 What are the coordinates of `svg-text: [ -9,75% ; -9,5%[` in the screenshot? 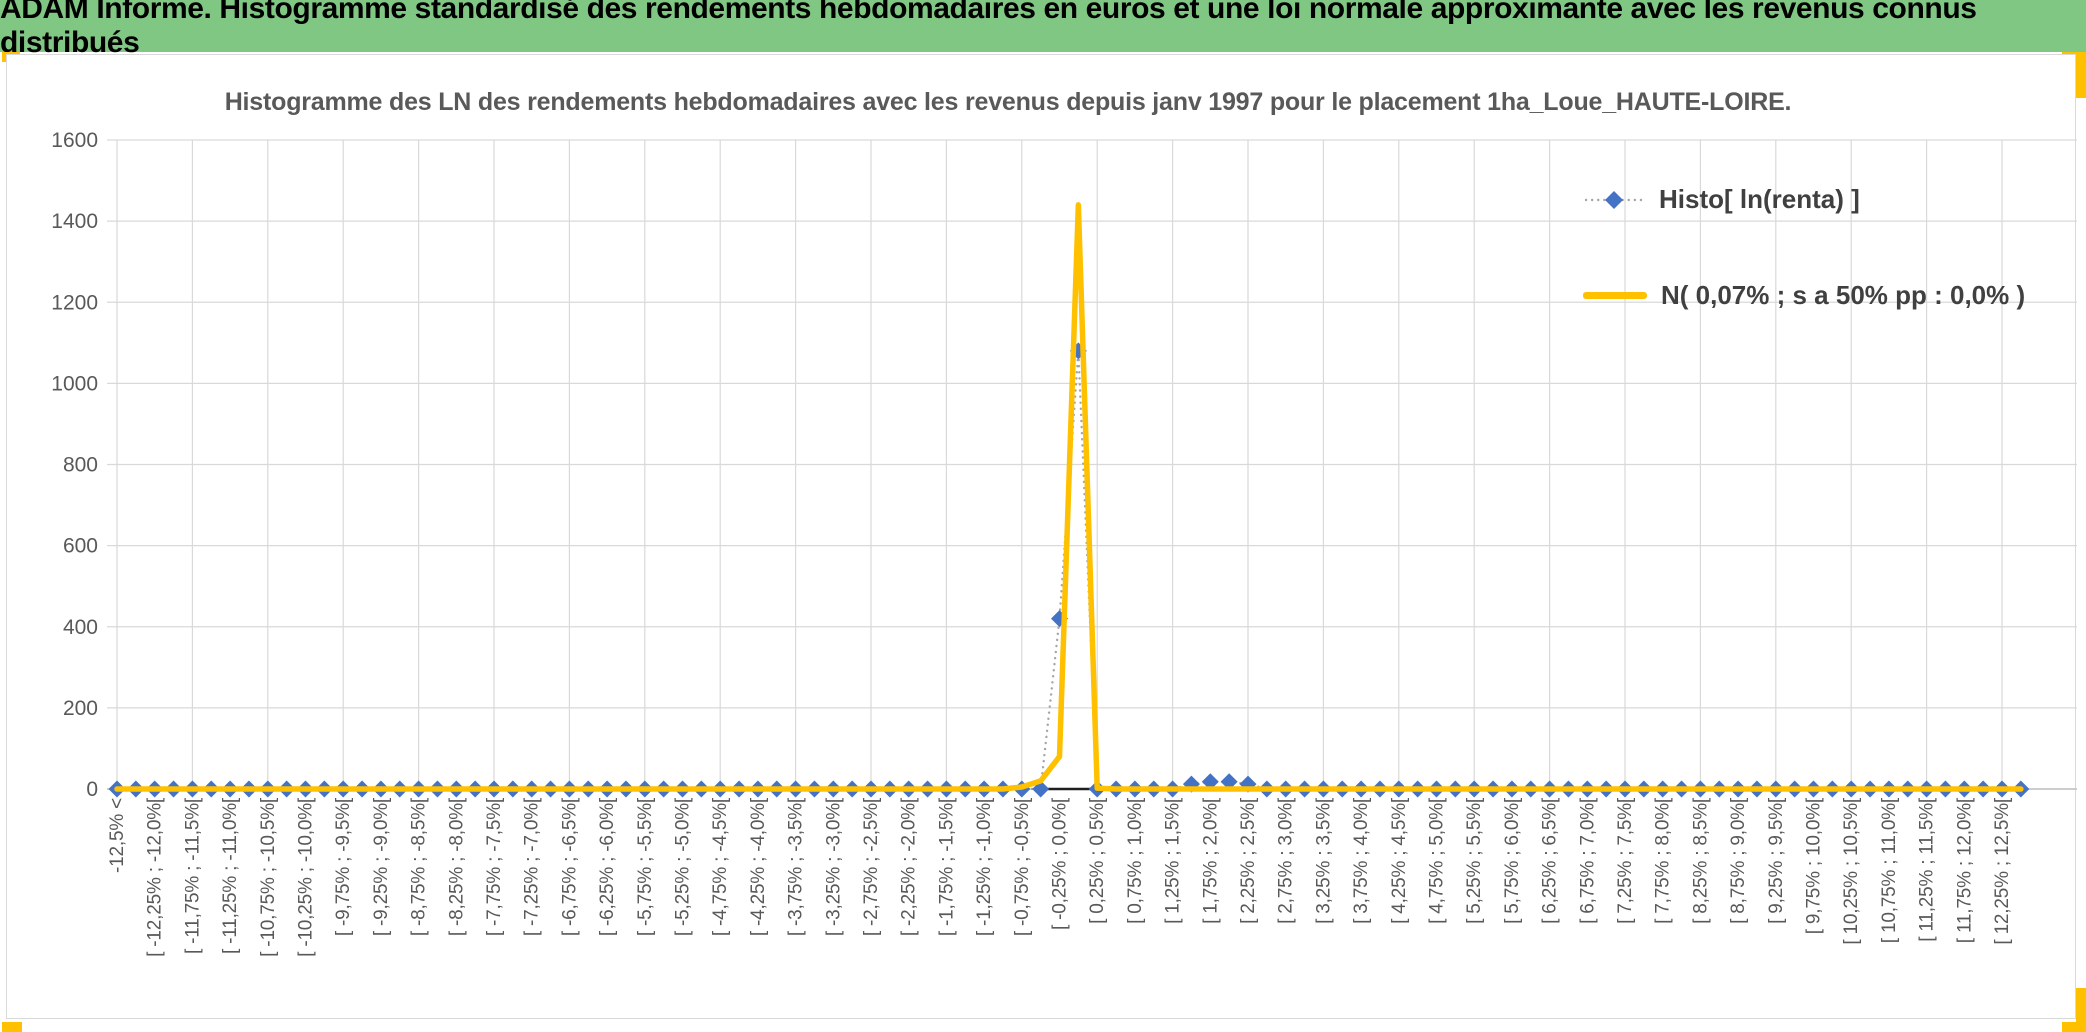 It's located at (343, 866).